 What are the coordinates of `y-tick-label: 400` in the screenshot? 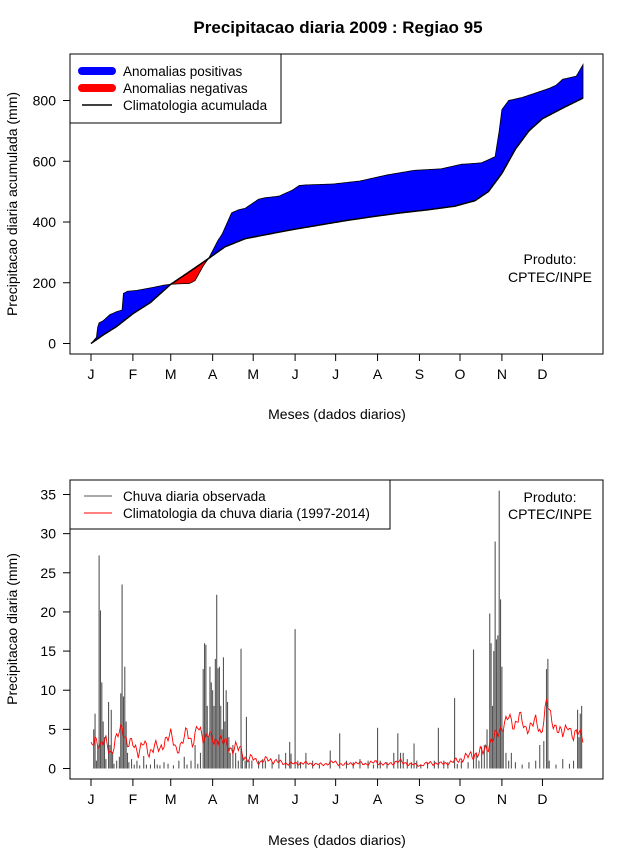 It's located at (45, 222).